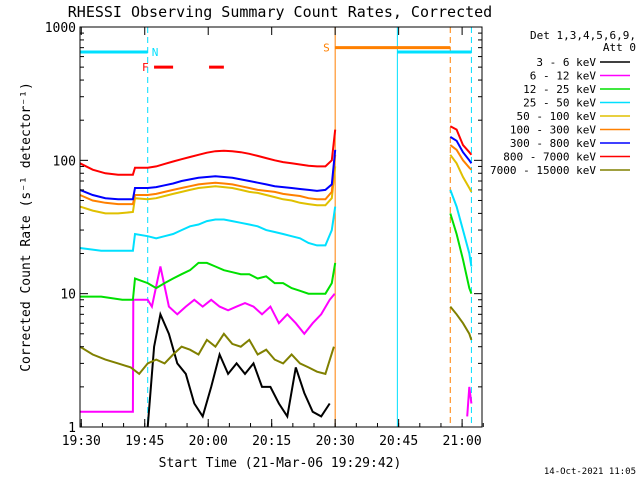  What do you see at coordinates (559, 89) in the screenshot?
I see `legend-label: 12 - 25 keV` at bounding box center [559, 89].